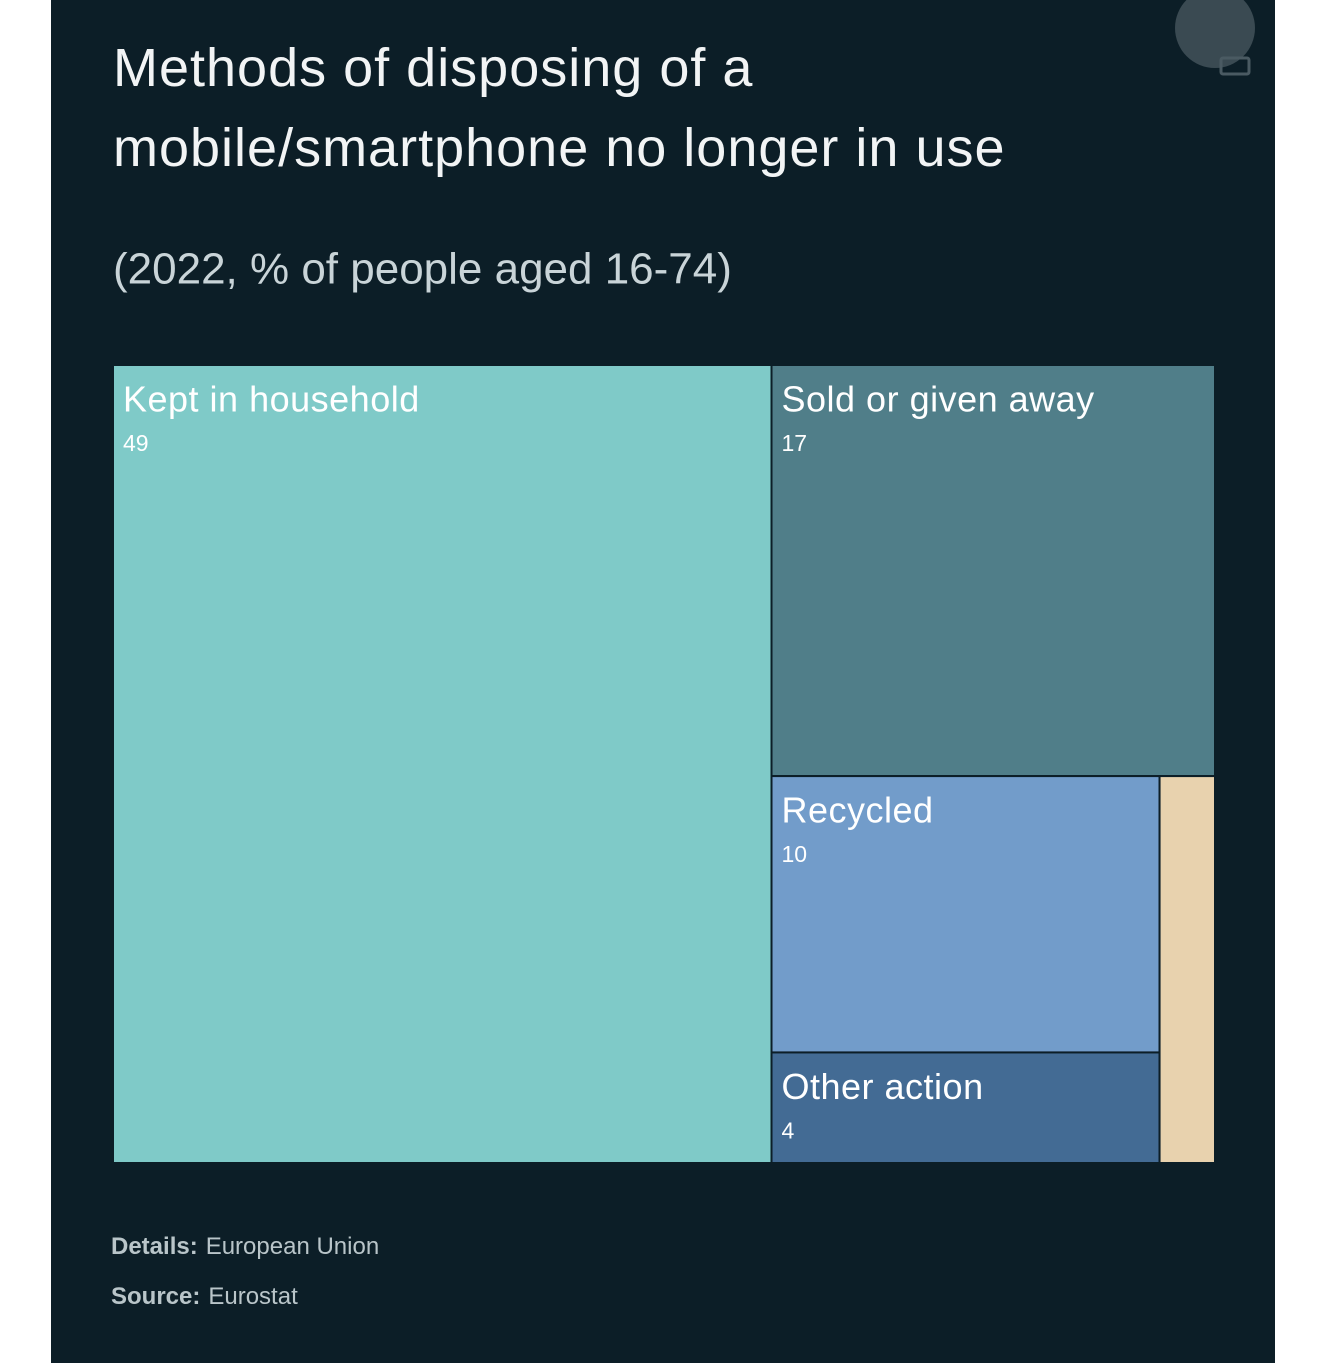 Image resolution: width=1339 pixels, height=1363 pixels. I want to click on cell-value: 17, so click(795, 443).